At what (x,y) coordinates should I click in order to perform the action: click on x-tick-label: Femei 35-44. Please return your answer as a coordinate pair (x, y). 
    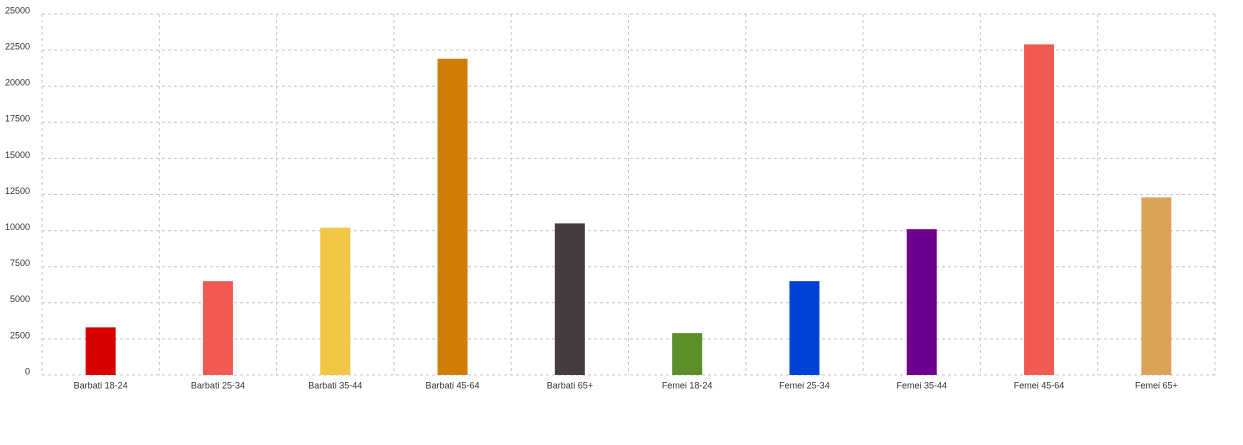
    Looking at the image, I should click on (921, 385).